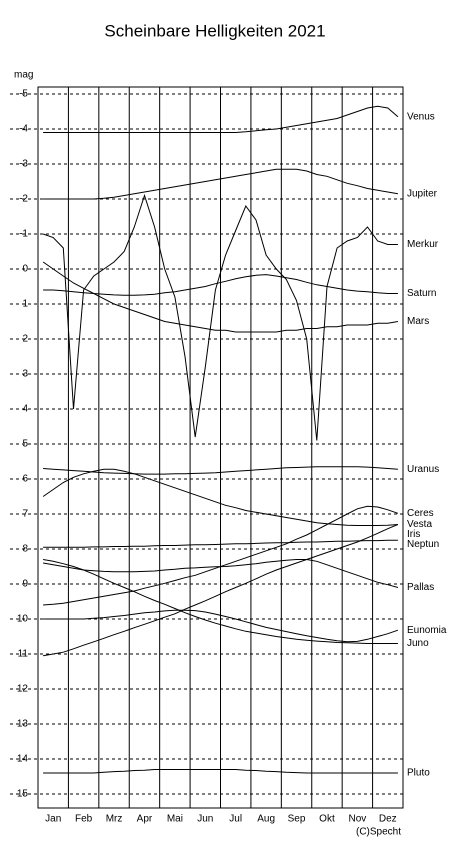 The width and height of the screenshot is (476, 861). Describe the element at coordinates (25, 339) in the screenshot. I see `y-tick-label: 2` at that location.